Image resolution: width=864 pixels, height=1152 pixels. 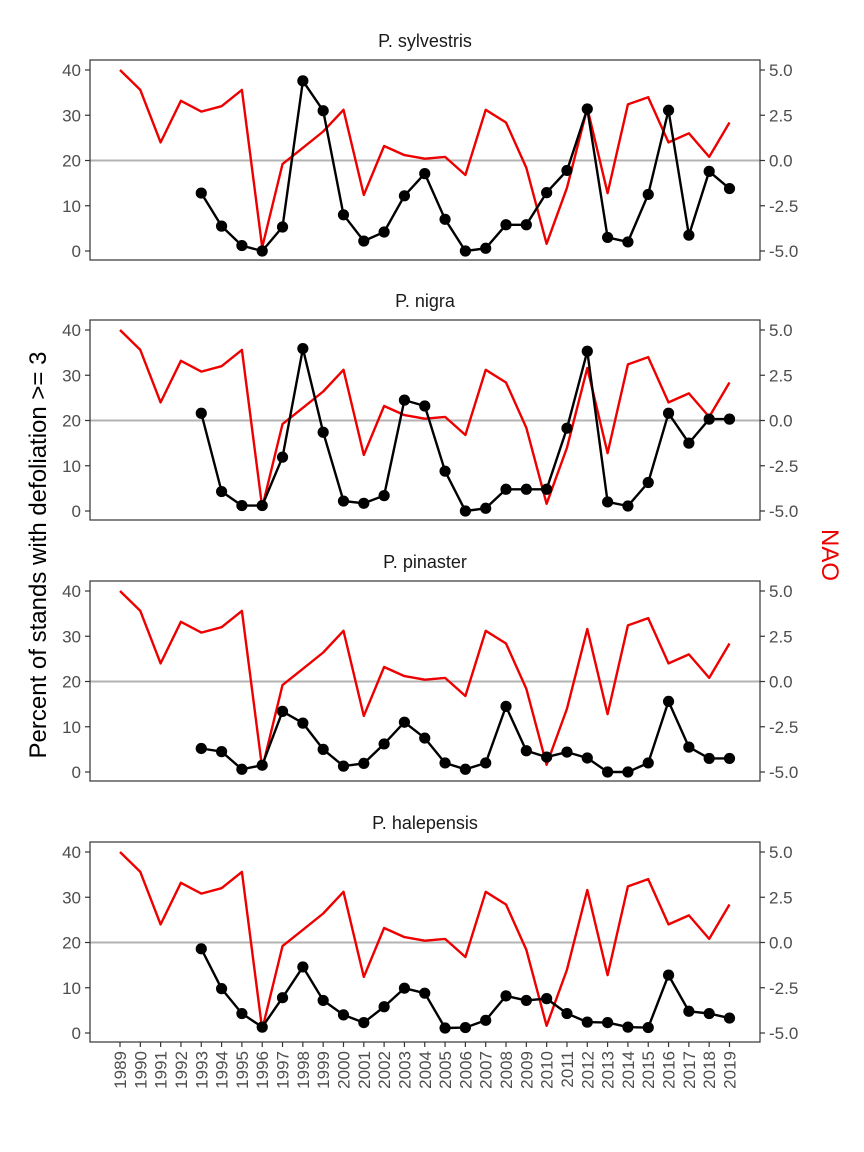 I want to click on x-tick-label: 2000, so click(x=343, y=1070).